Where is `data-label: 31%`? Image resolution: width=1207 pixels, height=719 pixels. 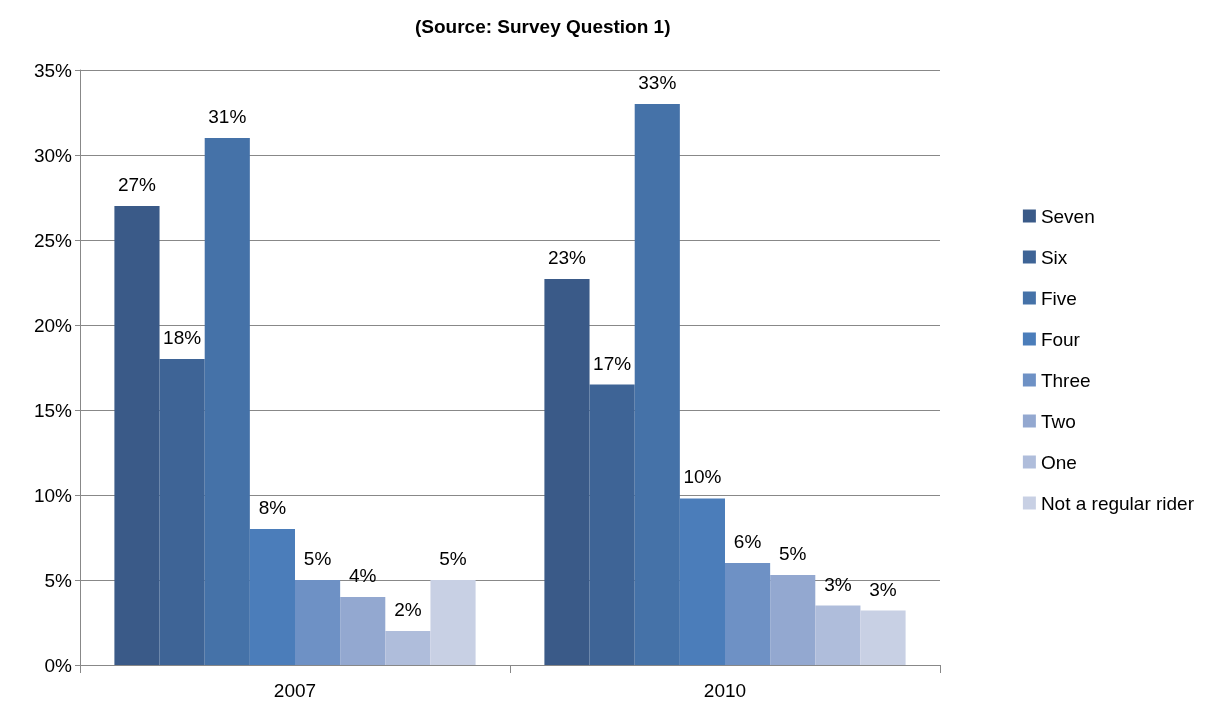
data-label: 31% is located at coordinates (227, 116).